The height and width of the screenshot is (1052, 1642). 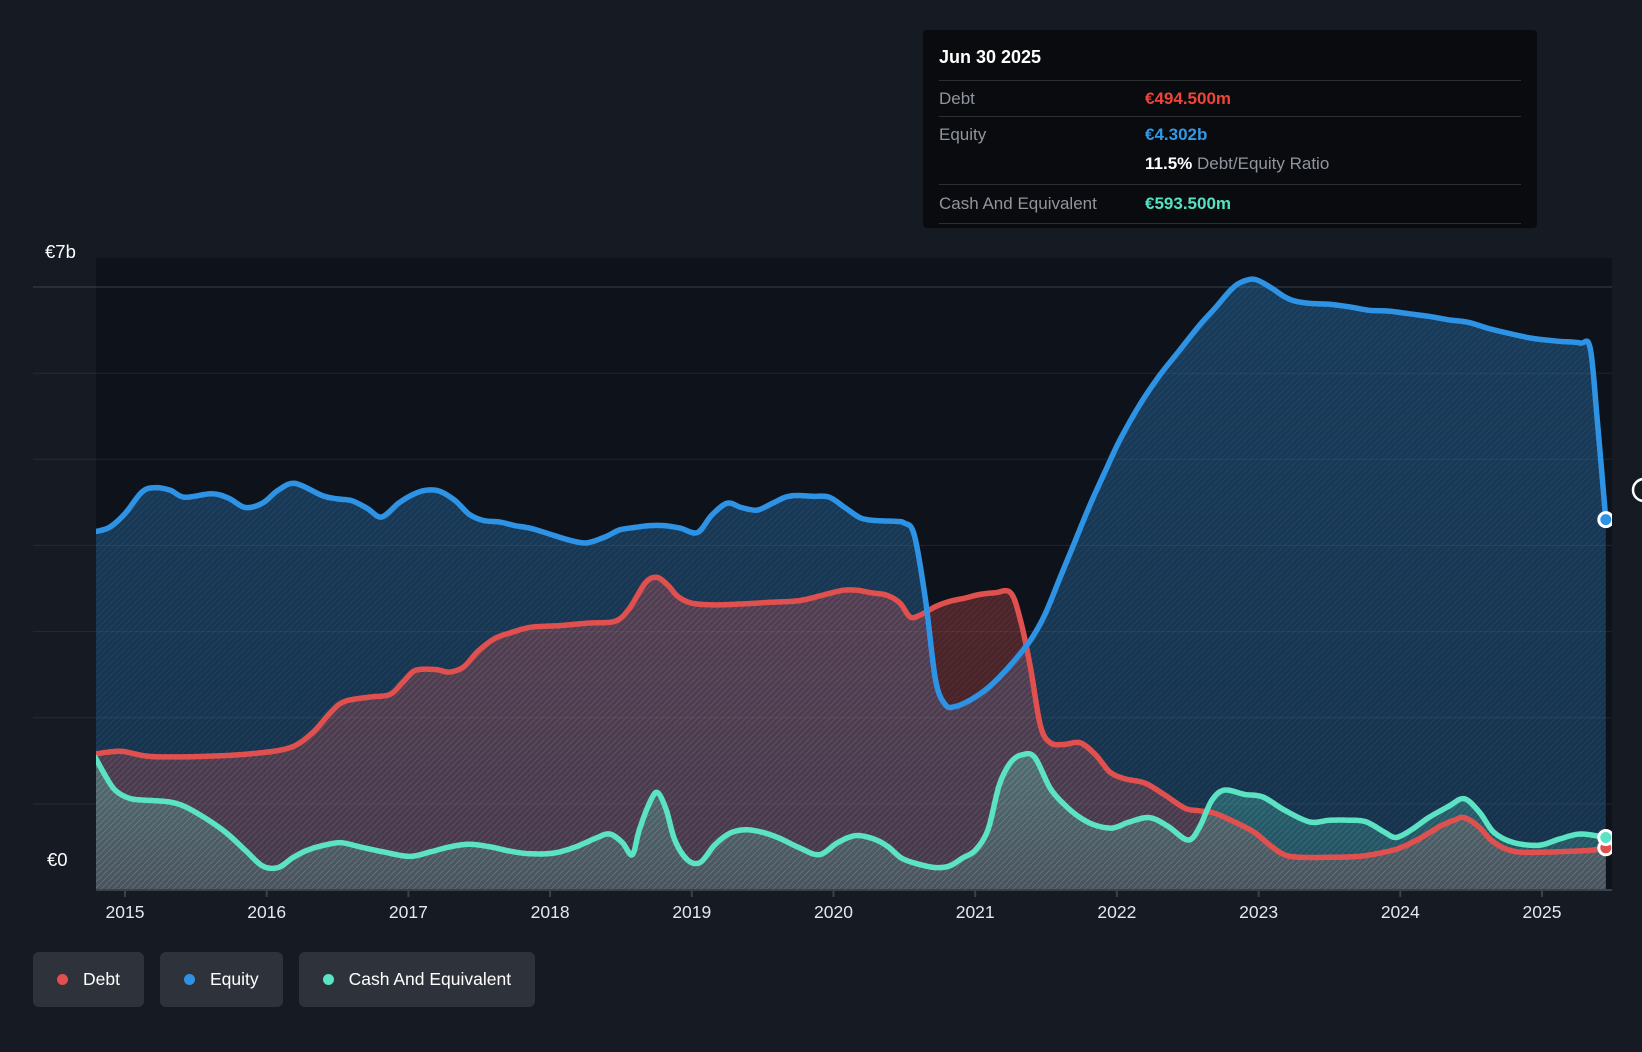 I want to click on tooltip-equity-value: €4.302b, so click(x=1176, y=134).